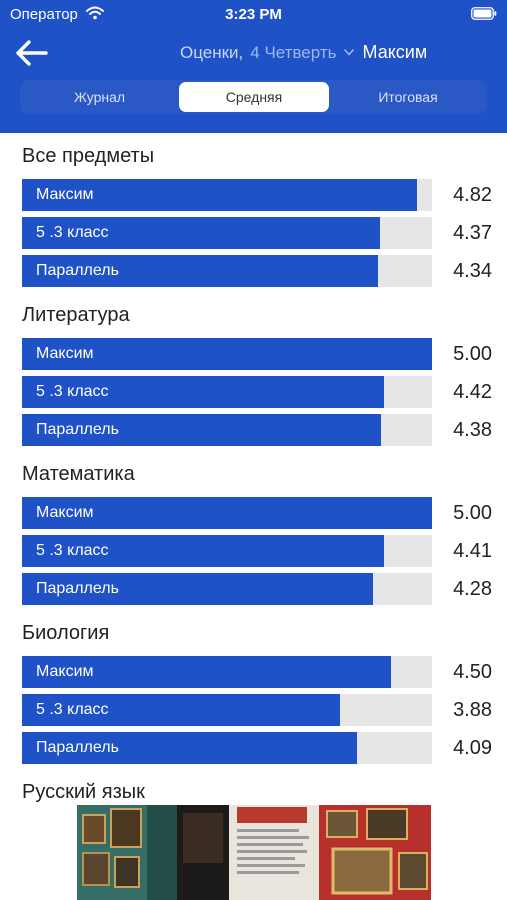 The width and height of the screenshot is (507, 900). I want to click on chevron-down-icon, so click(348, 52).